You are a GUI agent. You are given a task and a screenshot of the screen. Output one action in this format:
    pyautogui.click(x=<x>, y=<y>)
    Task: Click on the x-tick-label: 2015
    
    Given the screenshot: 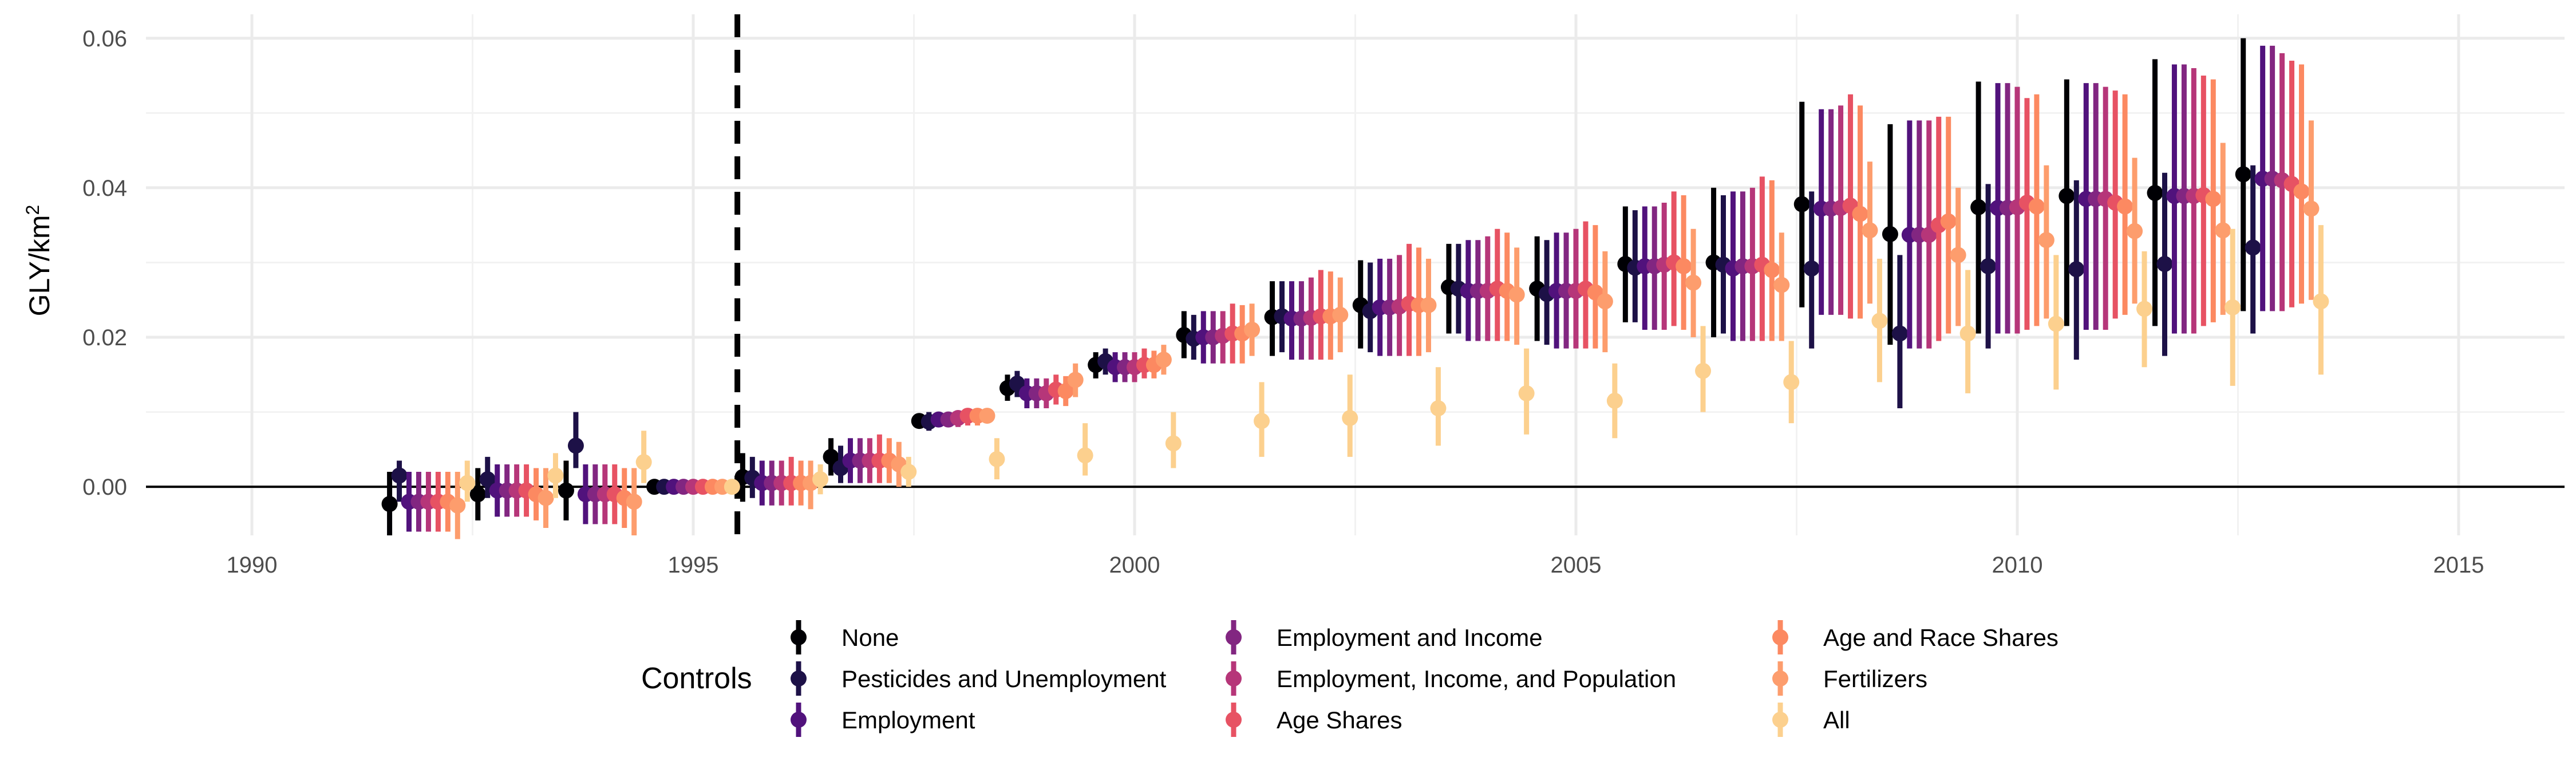 What is the action you would take?
    pyautogui.click(x=2458, y=565)
    